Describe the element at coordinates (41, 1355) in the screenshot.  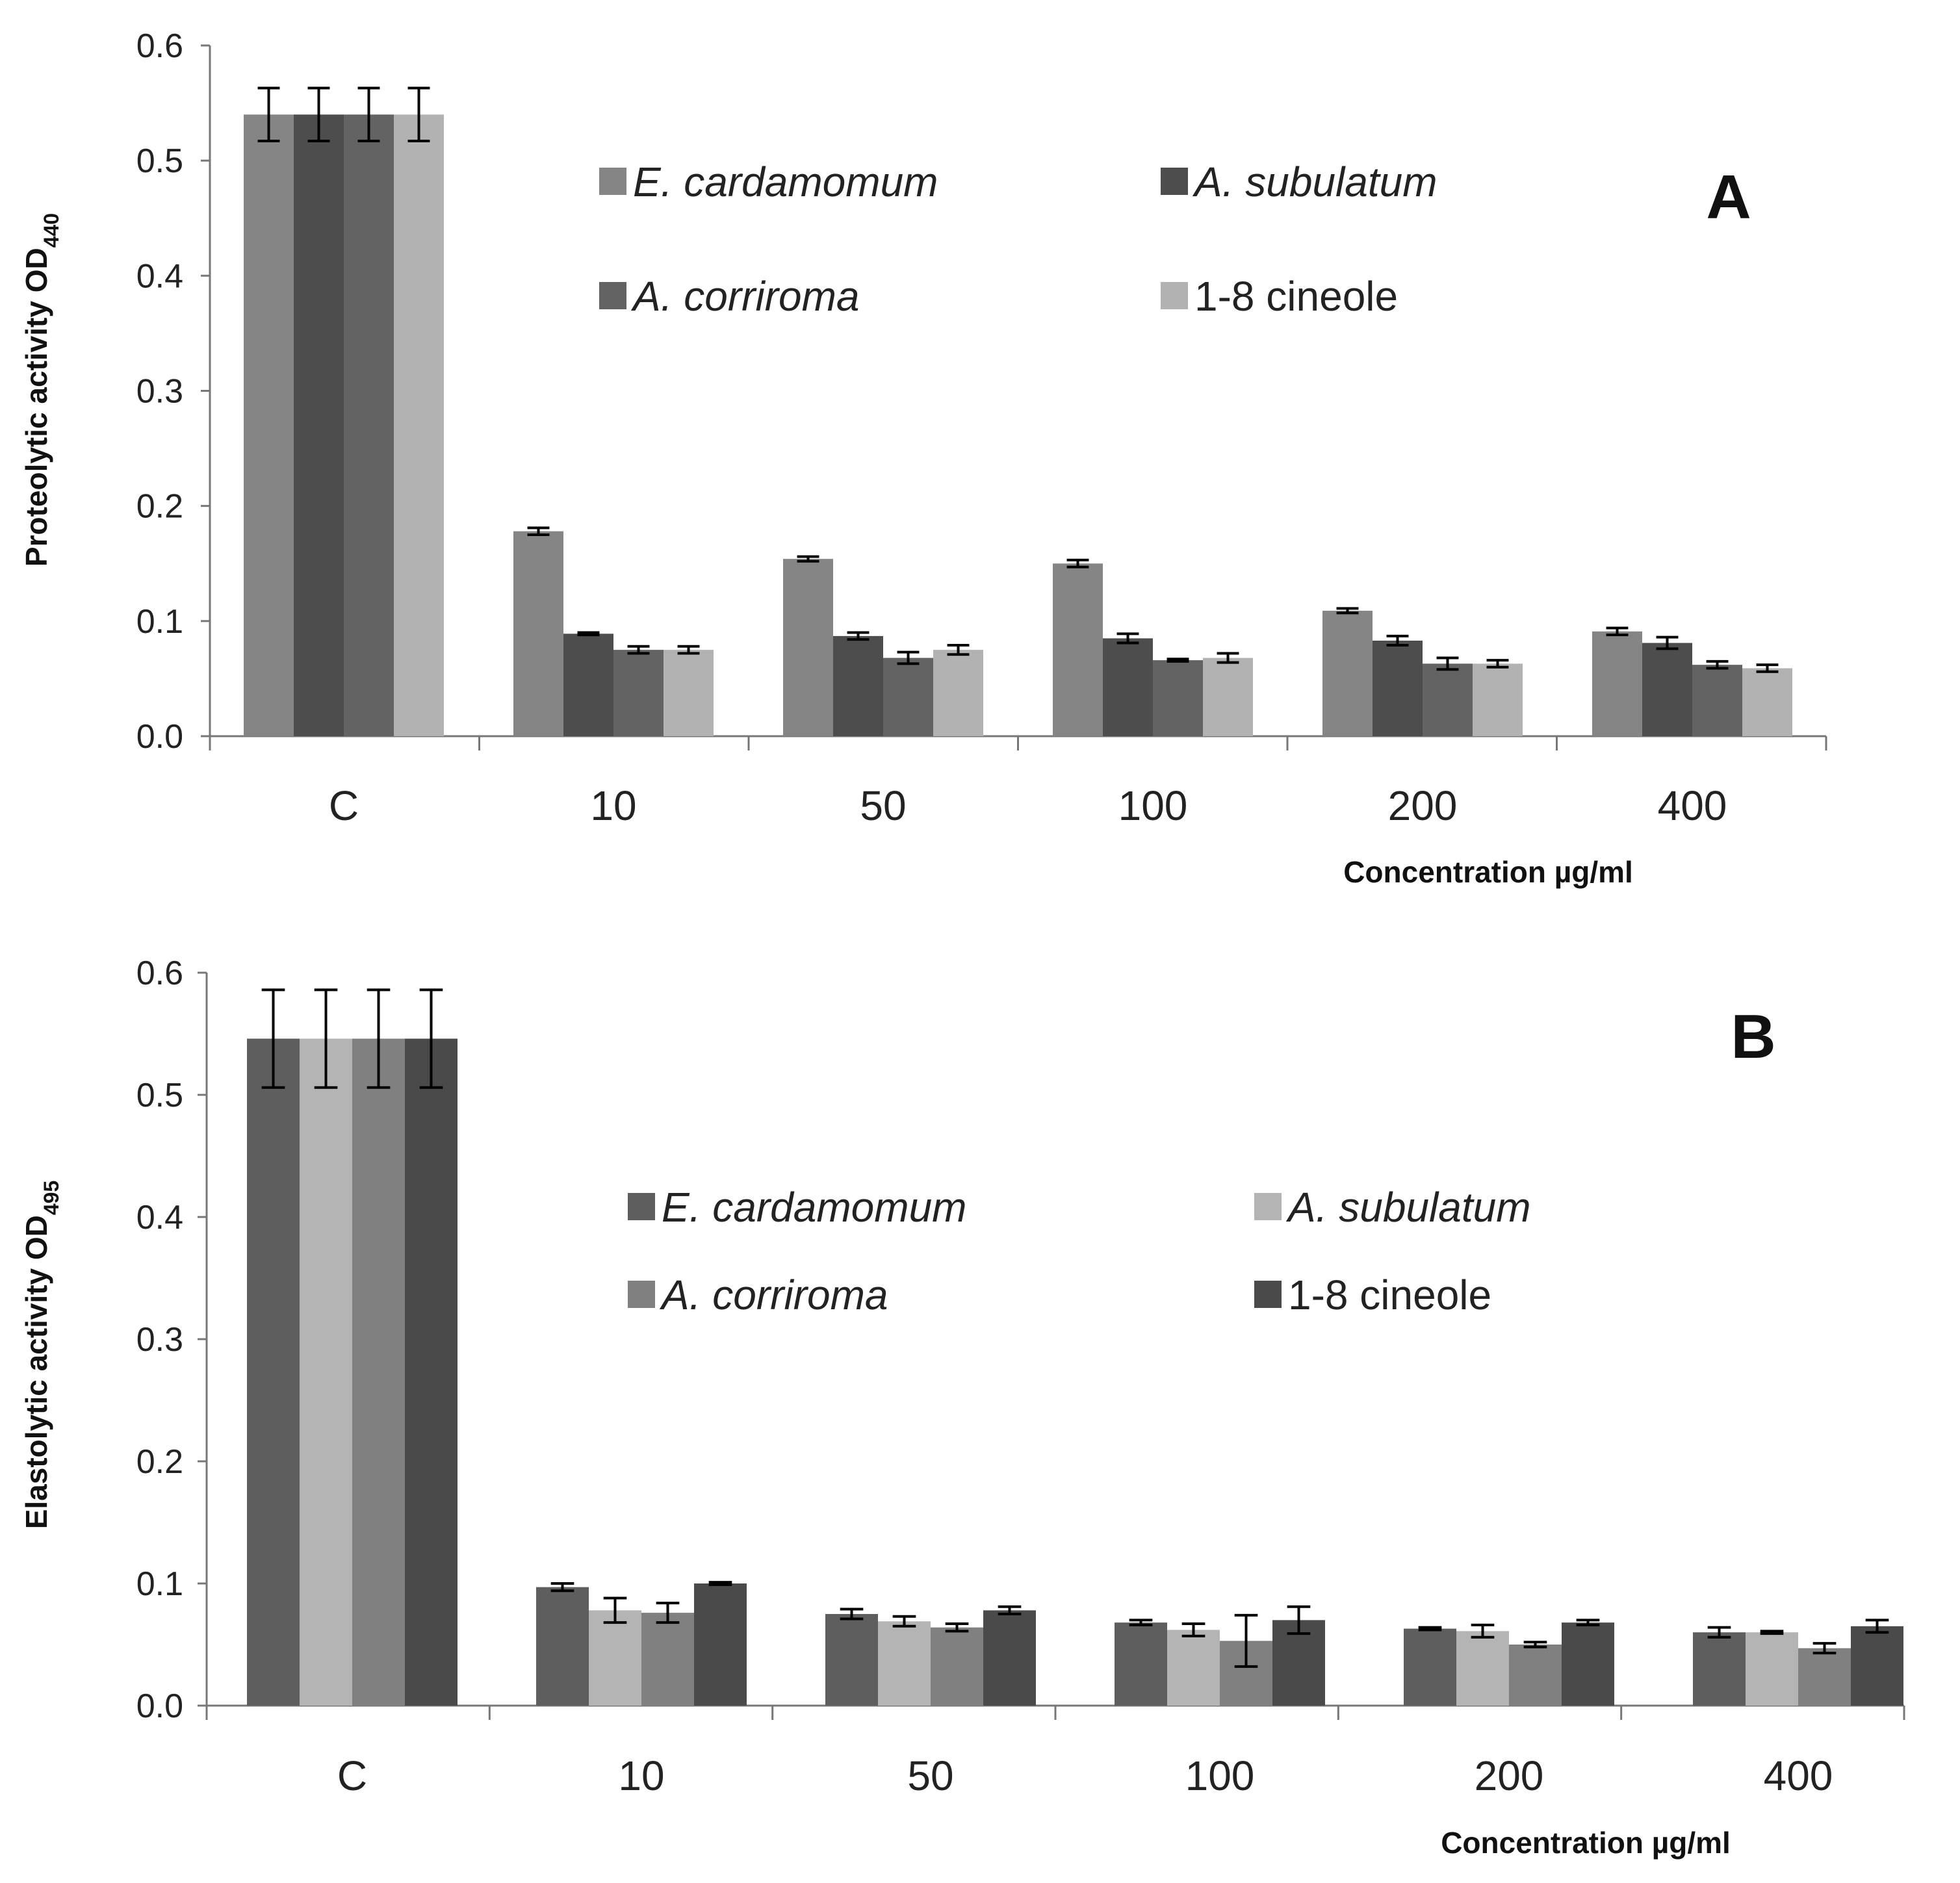
I see `y-axis-title: Elastolytic activity OD495` at that location.